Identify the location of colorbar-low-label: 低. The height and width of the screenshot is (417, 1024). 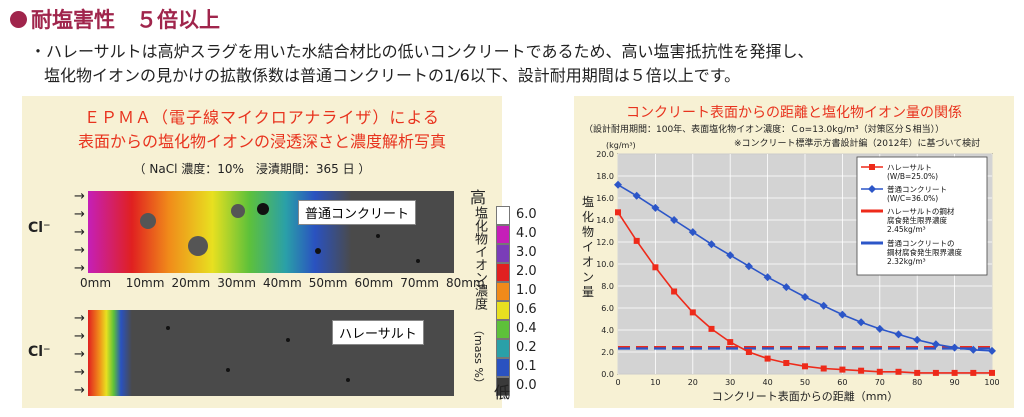
(502, 392).